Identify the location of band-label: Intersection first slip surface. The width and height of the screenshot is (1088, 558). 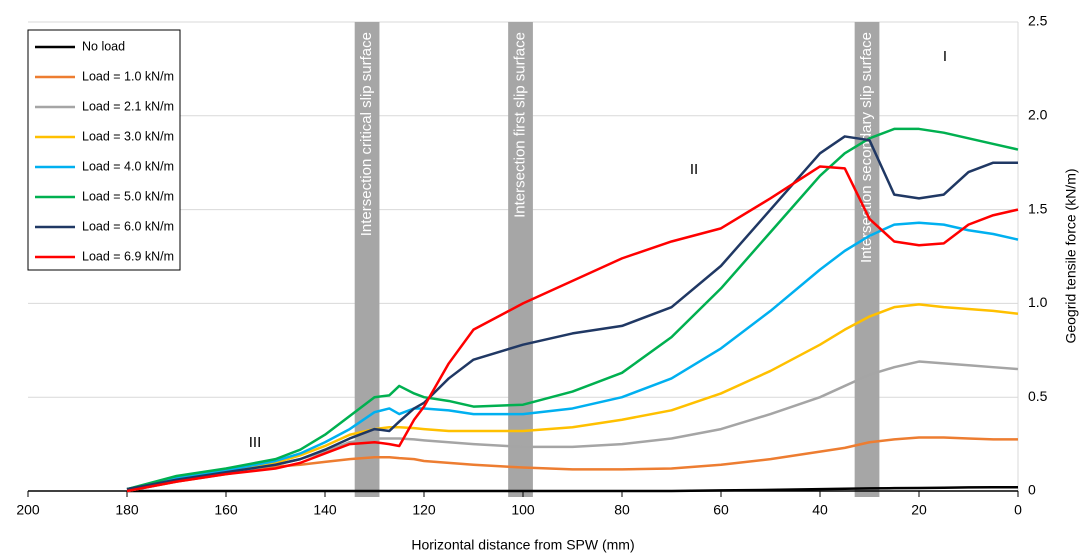
(519, 125).